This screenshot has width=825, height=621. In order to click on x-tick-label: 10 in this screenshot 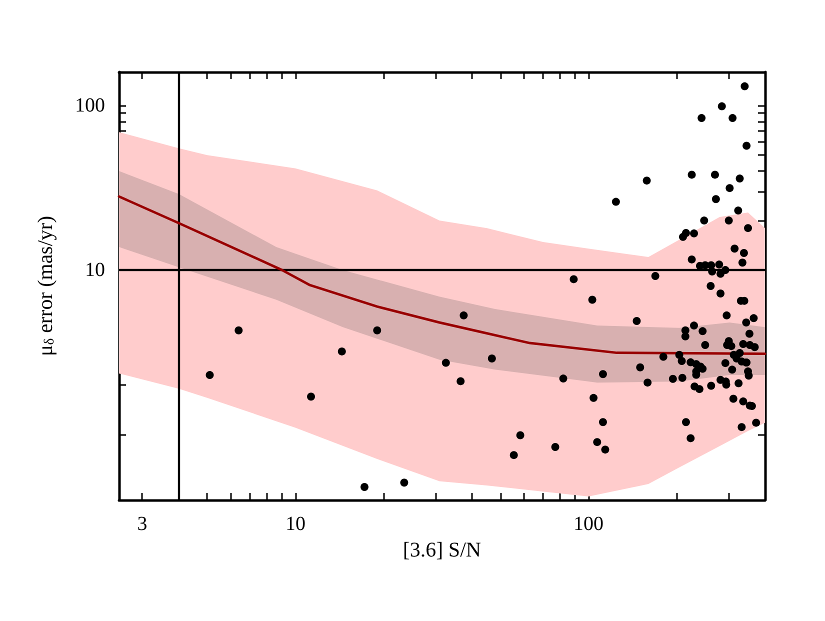, I will do `click(295, 524)`.